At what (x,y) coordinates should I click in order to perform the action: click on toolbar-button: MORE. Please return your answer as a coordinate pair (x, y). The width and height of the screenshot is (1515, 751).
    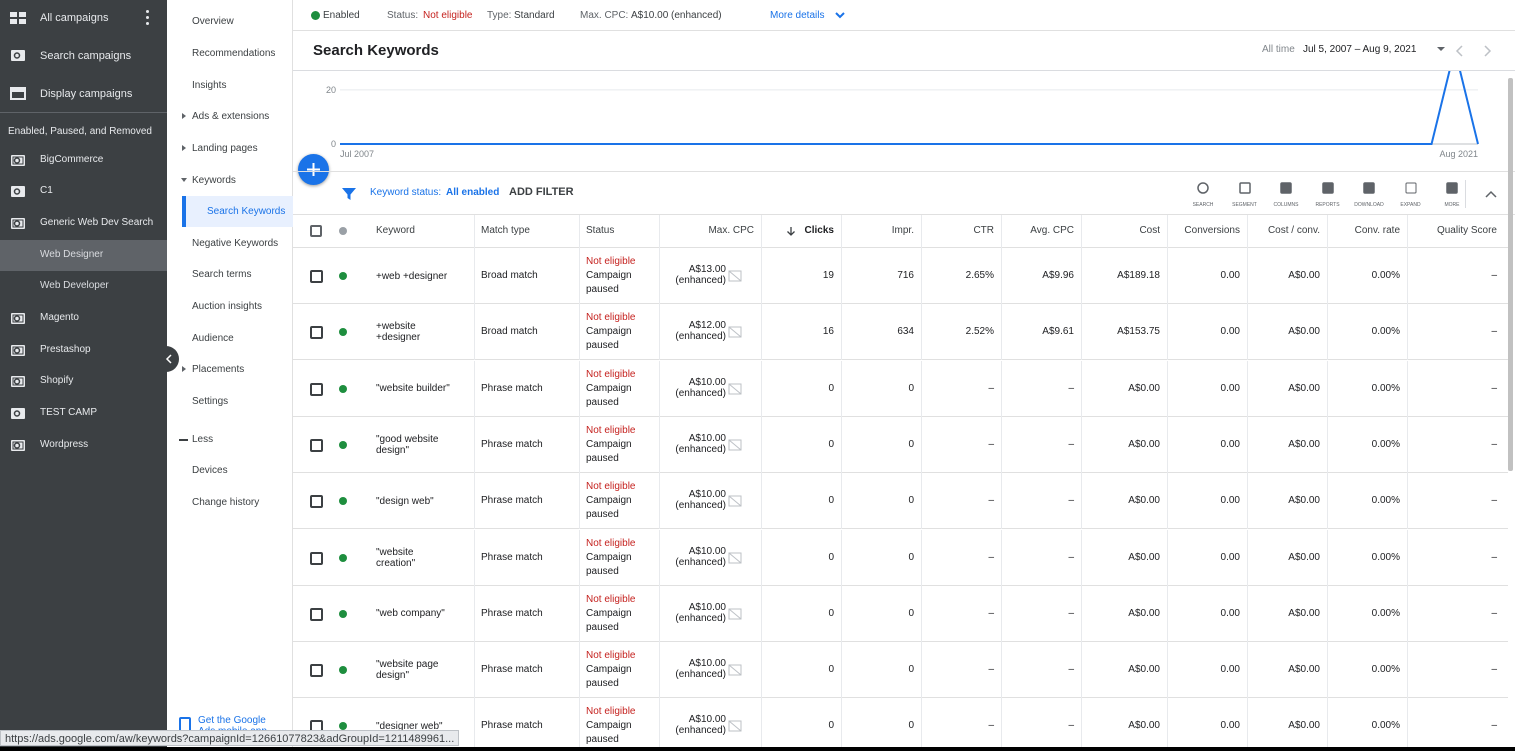
    Looking at the image, I should click on (1452, 195).